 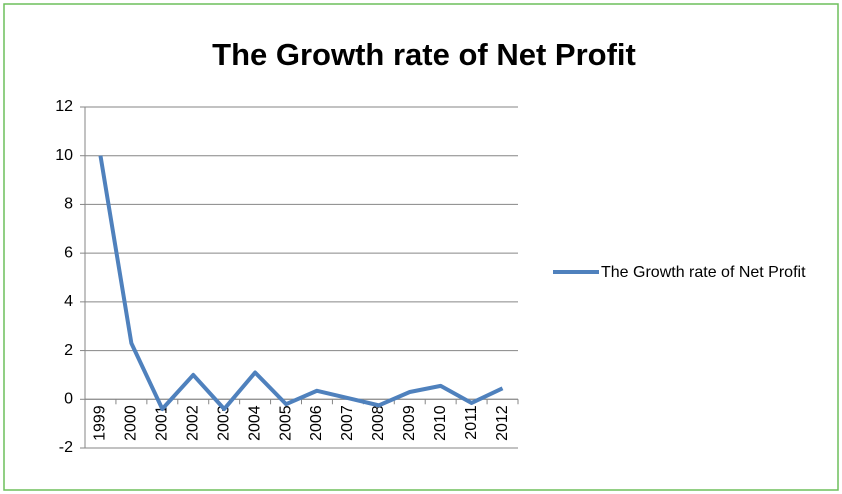 I want to click on x-tick-label: 2011, so click(x=471, y=422).